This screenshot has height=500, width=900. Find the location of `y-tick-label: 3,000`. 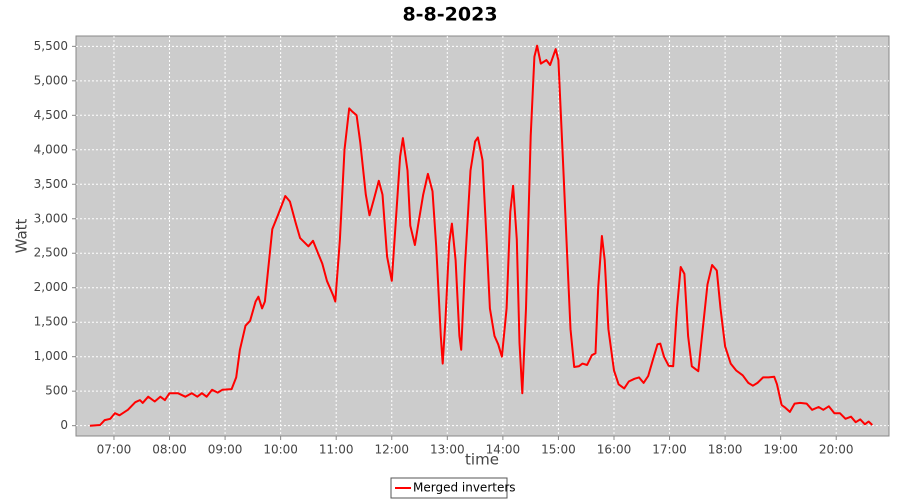

y-tick-label: 3,000 is located at coordinates (51, 218).